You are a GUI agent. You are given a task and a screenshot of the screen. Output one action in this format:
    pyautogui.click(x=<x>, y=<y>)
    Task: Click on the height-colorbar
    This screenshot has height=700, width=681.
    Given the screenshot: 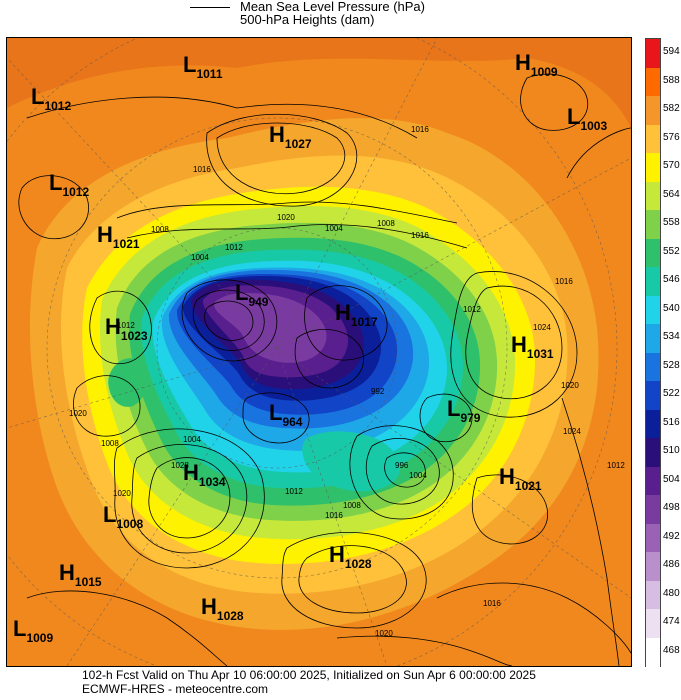 What is the action you would take?
    pyautogui.click(x=653, y=352)
    